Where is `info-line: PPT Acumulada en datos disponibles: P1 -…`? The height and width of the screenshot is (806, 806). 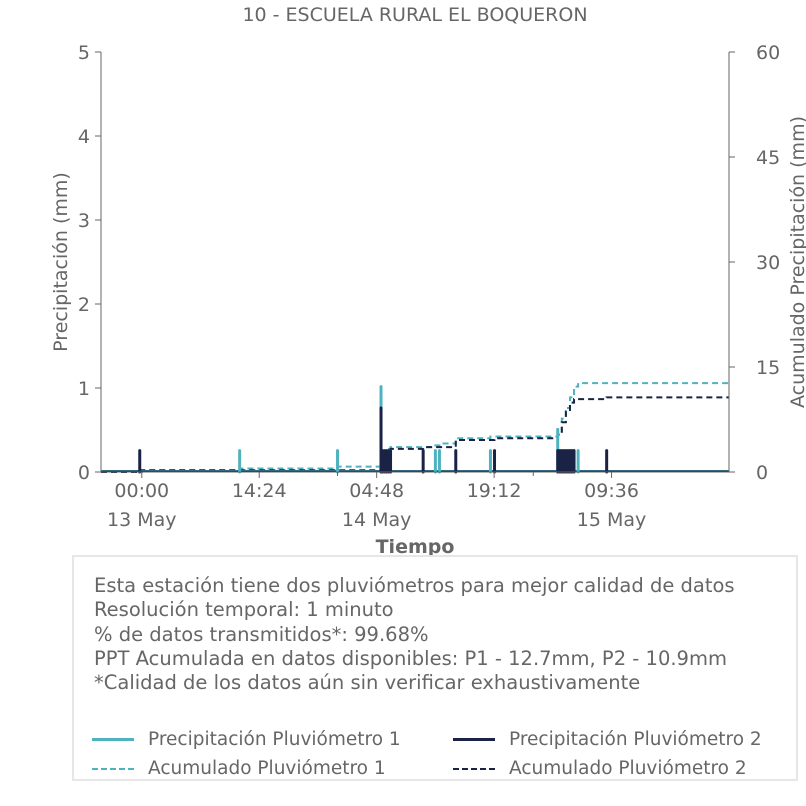 info-line: PPT Acumulada en datos disponibles: P1 -… is located at coordinates (410, 658).